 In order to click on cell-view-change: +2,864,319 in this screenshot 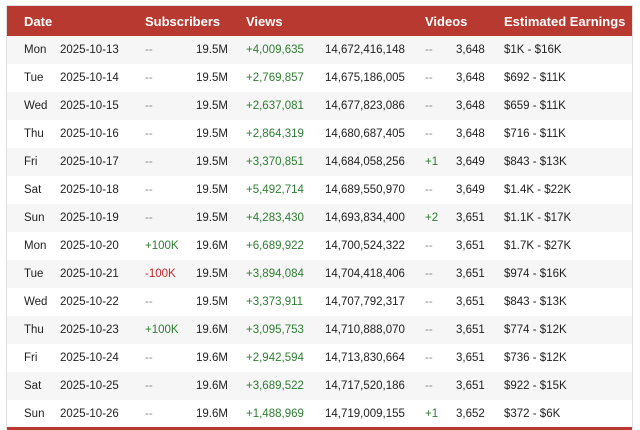, I will do `click(275, 134)`.